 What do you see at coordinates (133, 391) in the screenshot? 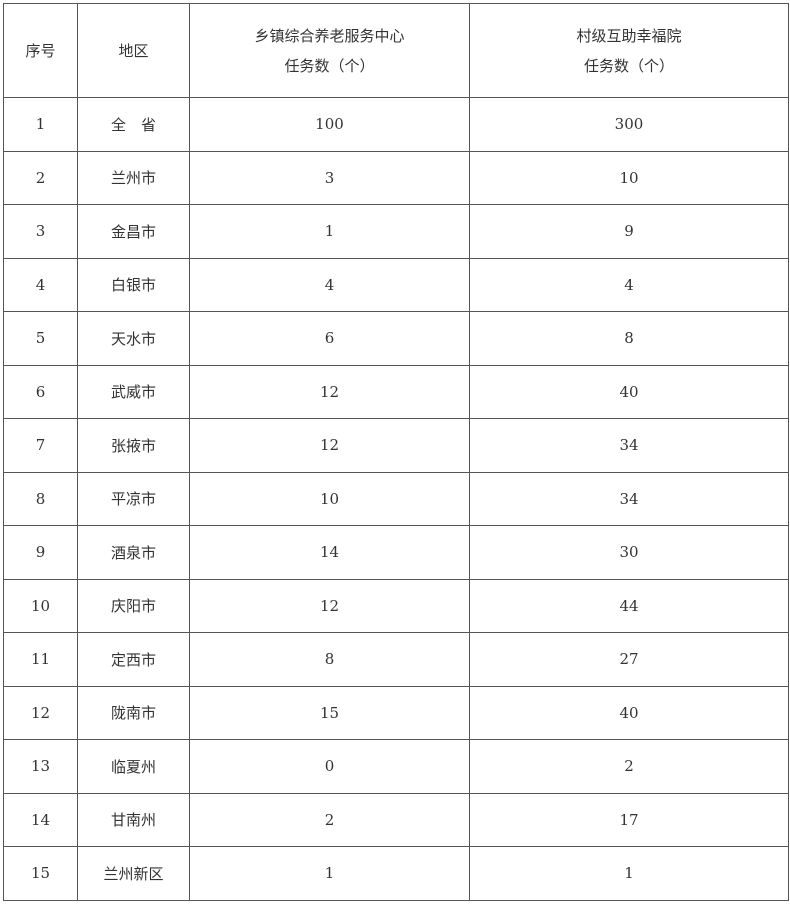
I see `cell-region: 武威市` at bounding box center [133, 391].